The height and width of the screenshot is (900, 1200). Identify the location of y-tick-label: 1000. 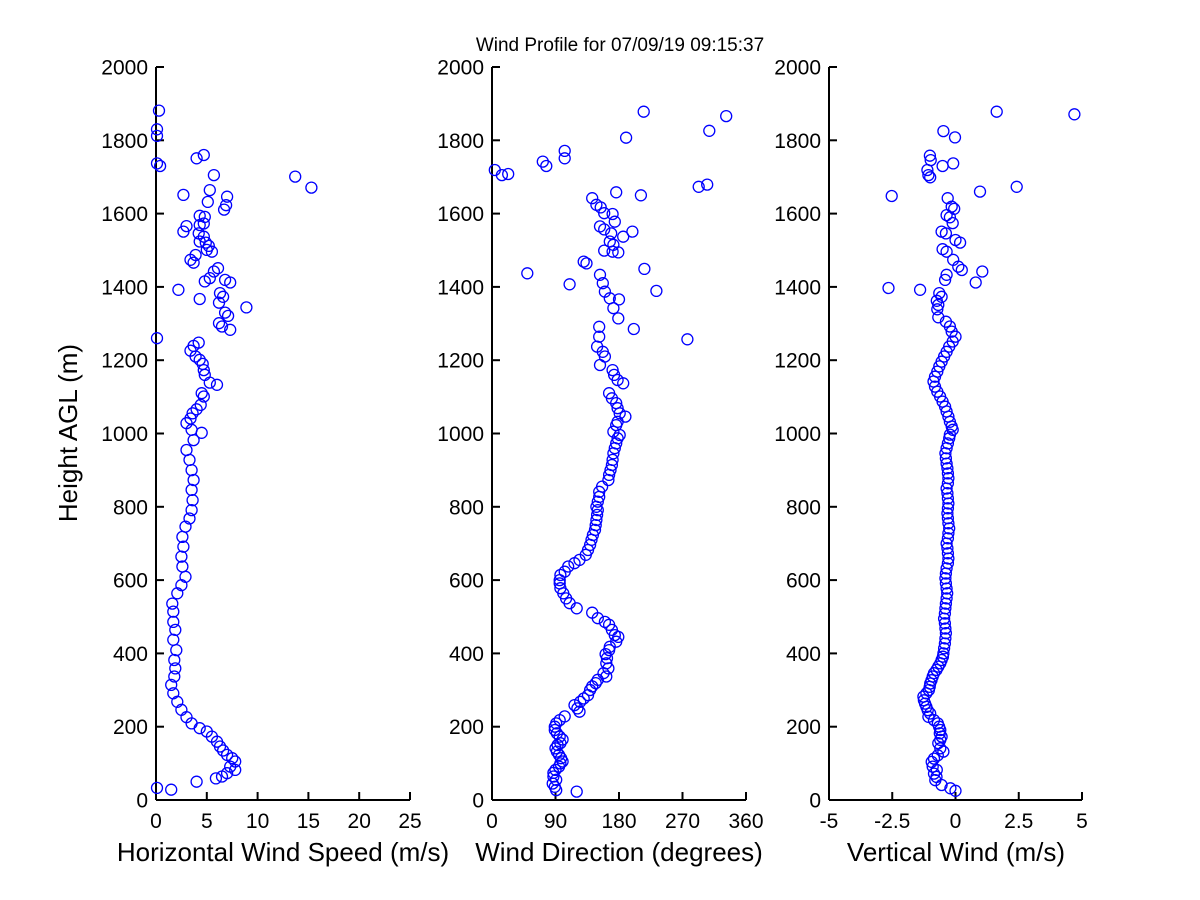
(460, 434).